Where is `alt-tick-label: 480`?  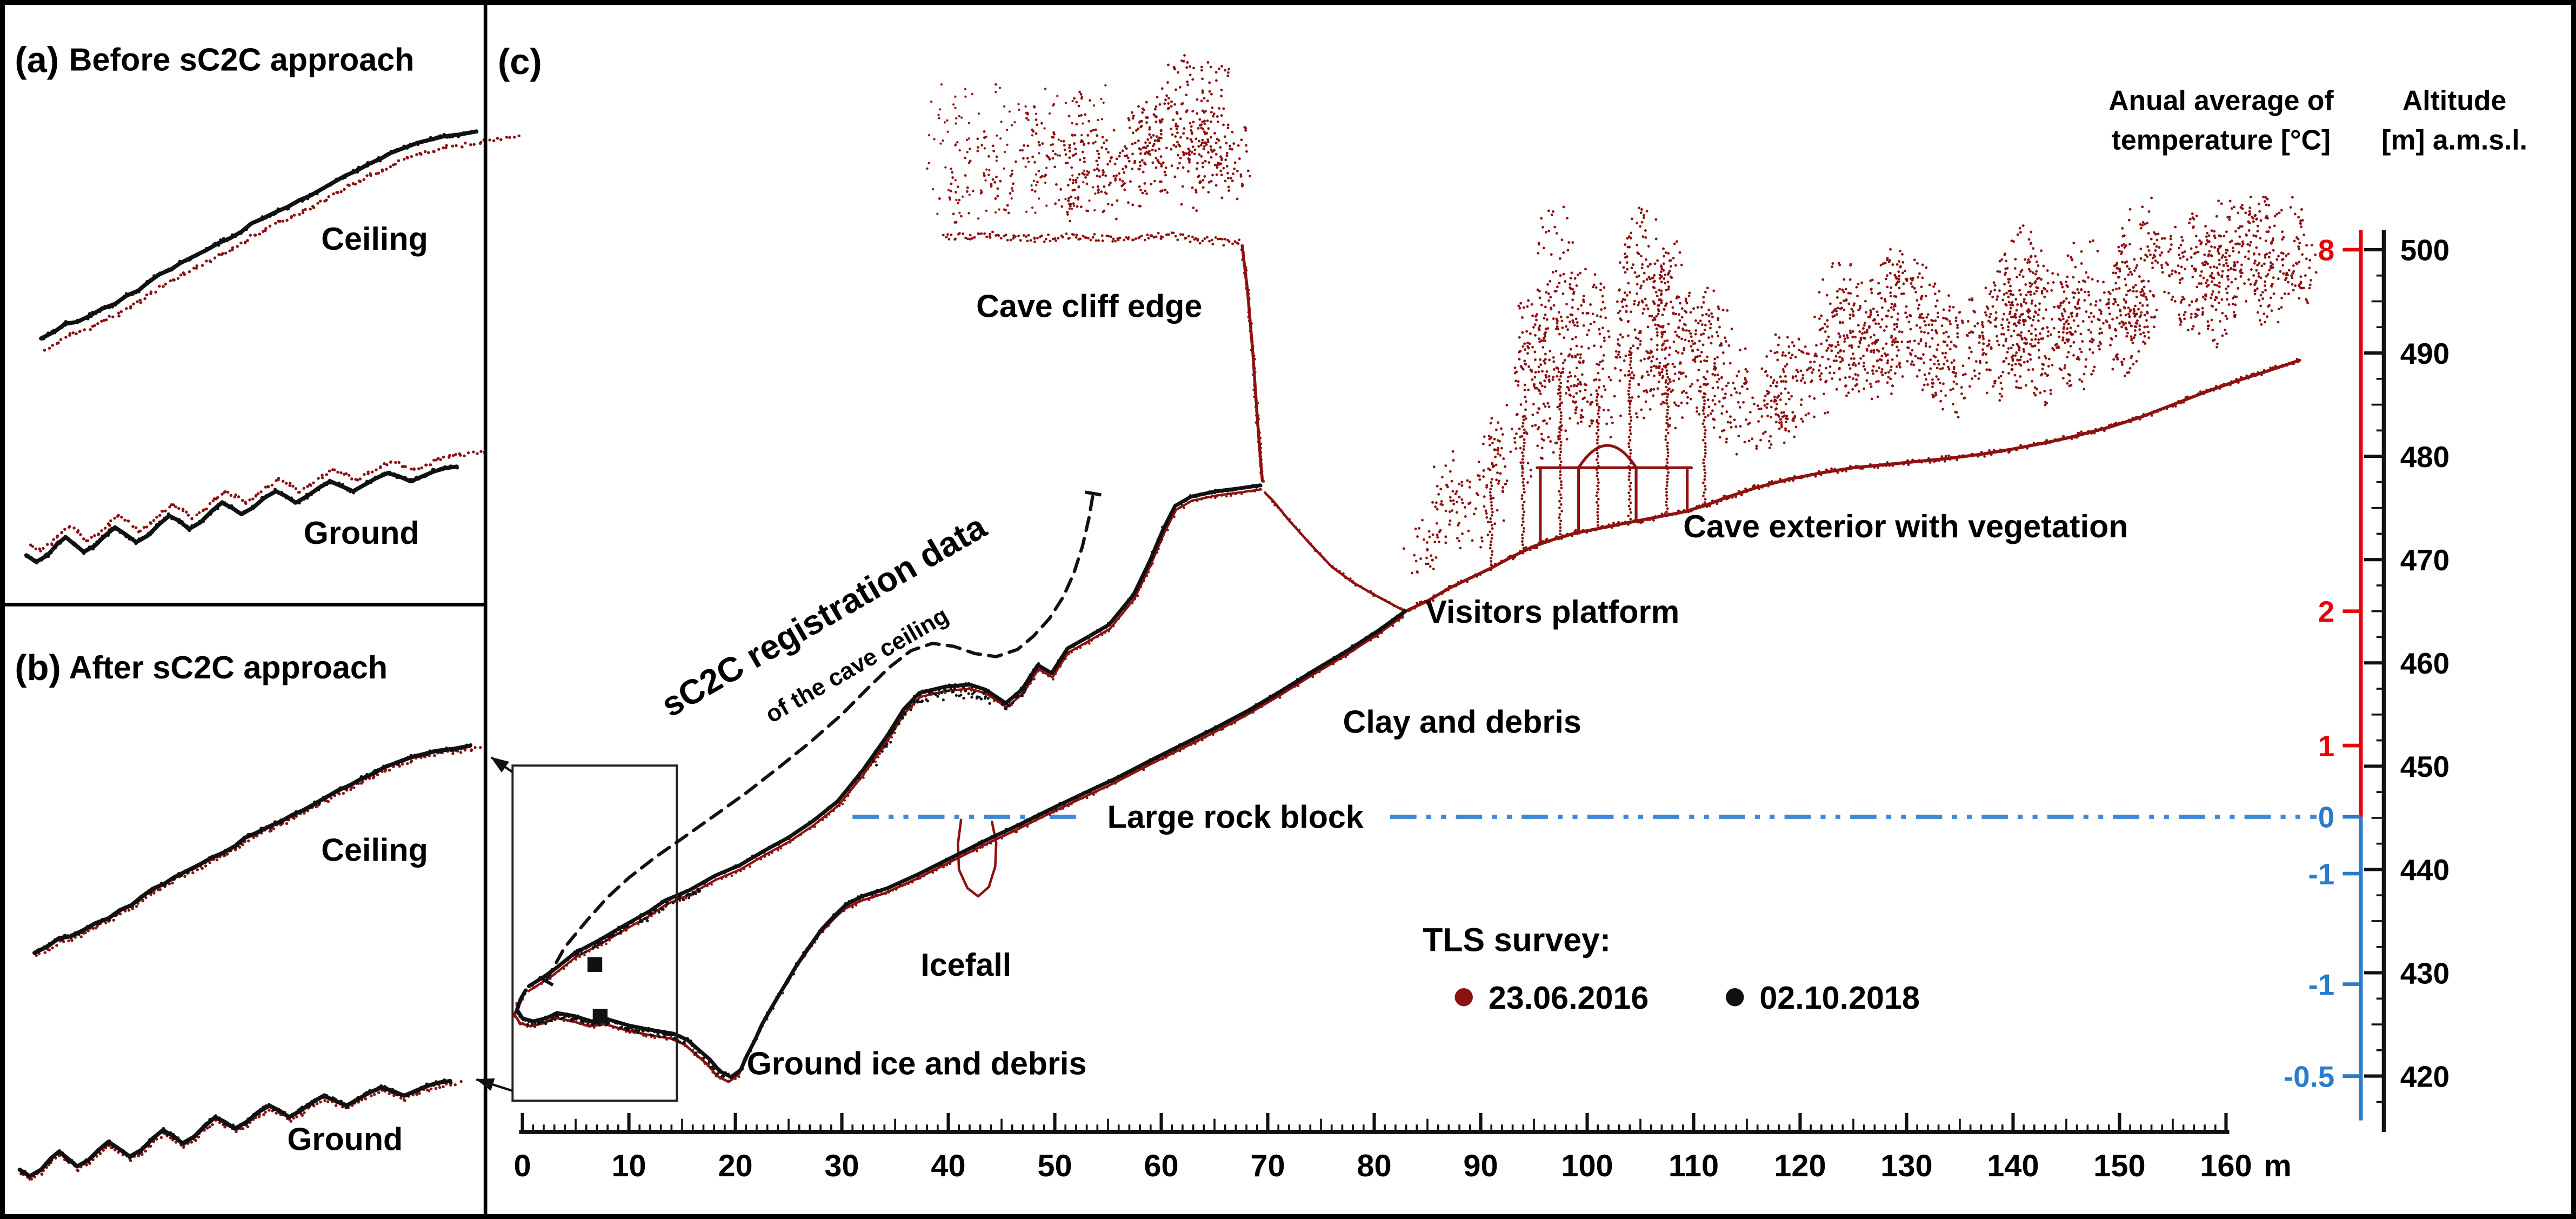
alt-tick-label: 480 is located at coordinates (2425, 457).